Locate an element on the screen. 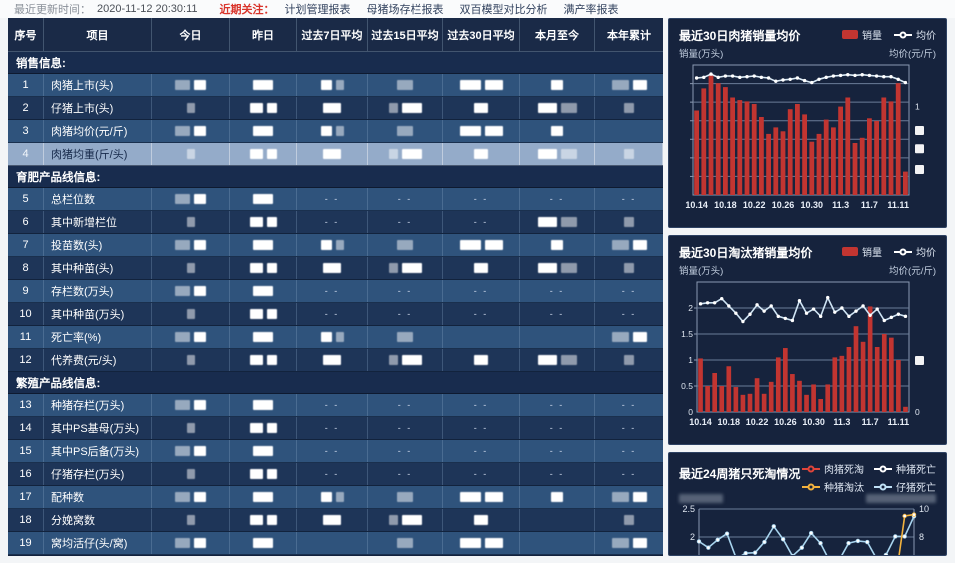 The width and height of the screenshot is (955, 563). table-row: 4 肉猪均重(斤/头) is located at coordinates (335, 154).